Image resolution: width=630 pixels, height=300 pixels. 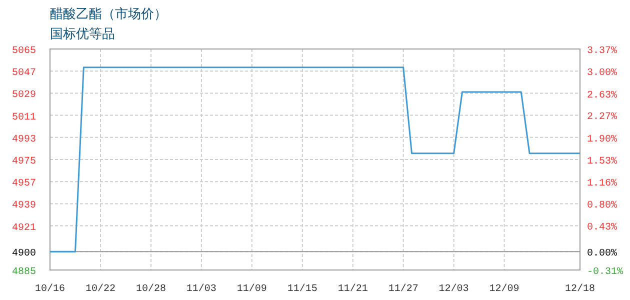 What do you see at coordinates (108, 14) in the screenshot?
I see `chart-title: 醋酸乙酯（市场价）` at bounding box center [108, 14].